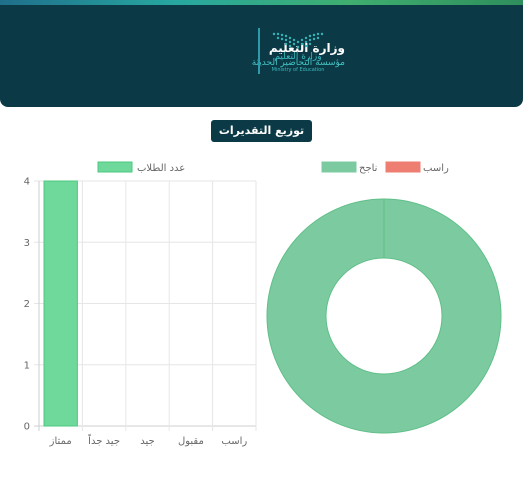 This screenshot has height=491, width=523. What do you see at coordinates (298, 70) in the screenshot?
I see `logo-english-text: Ministry of Education` at bounding box center [298, 70].